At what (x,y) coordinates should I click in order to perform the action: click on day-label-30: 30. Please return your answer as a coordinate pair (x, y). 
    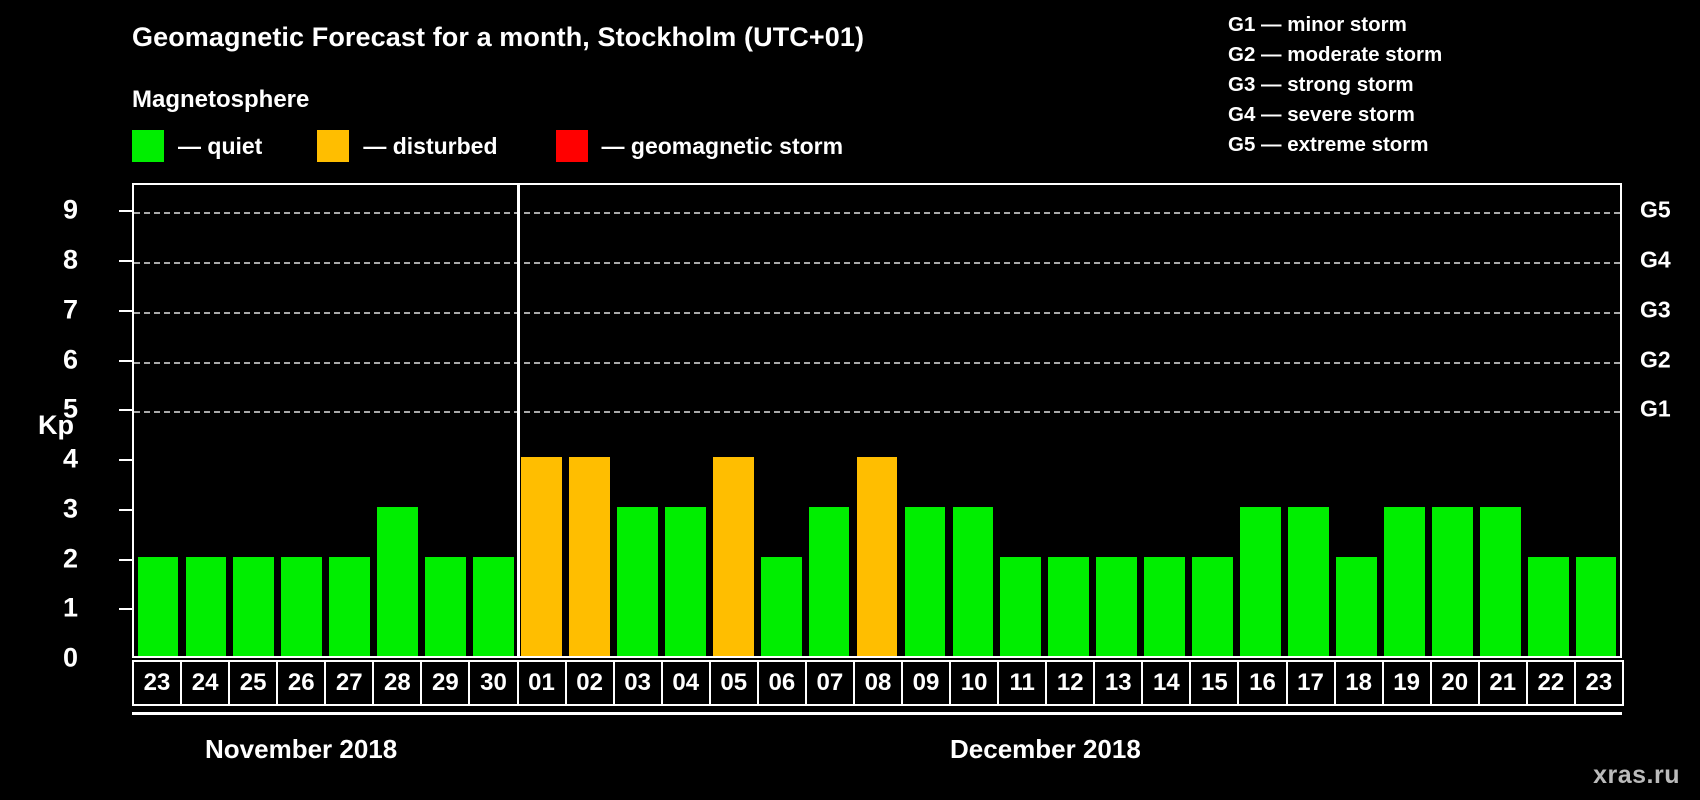
    Looking at the image, I should click on (493, 683).